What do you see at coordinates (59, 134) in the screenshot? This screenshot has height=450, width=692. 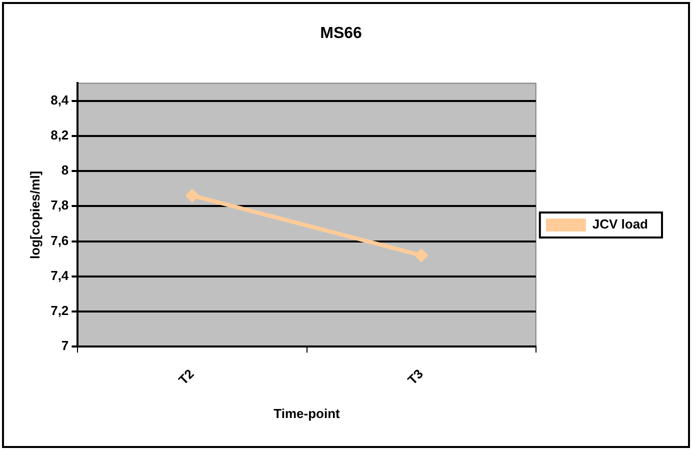 I see `y-tick-label: 8,2` at bounding box center [59, 134].